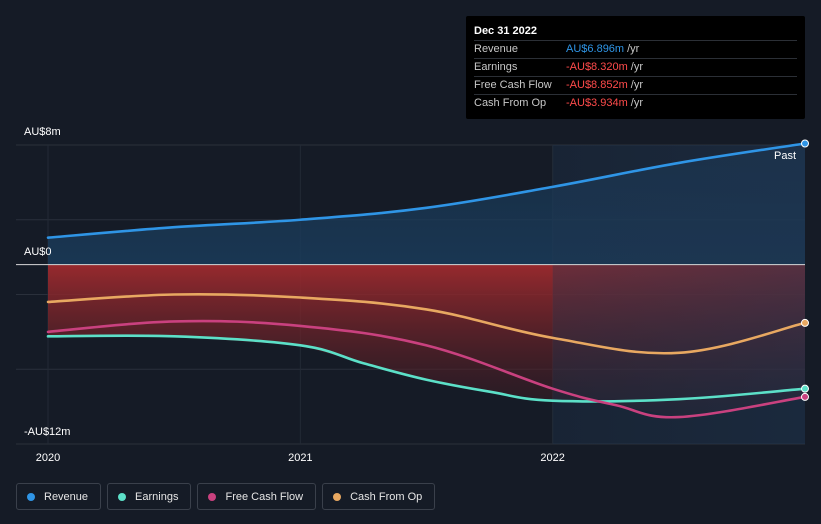  What do you see at coordinates (785, 156) in the screenshot?
I see `past-label: Past` at bounding box center [785, 156].